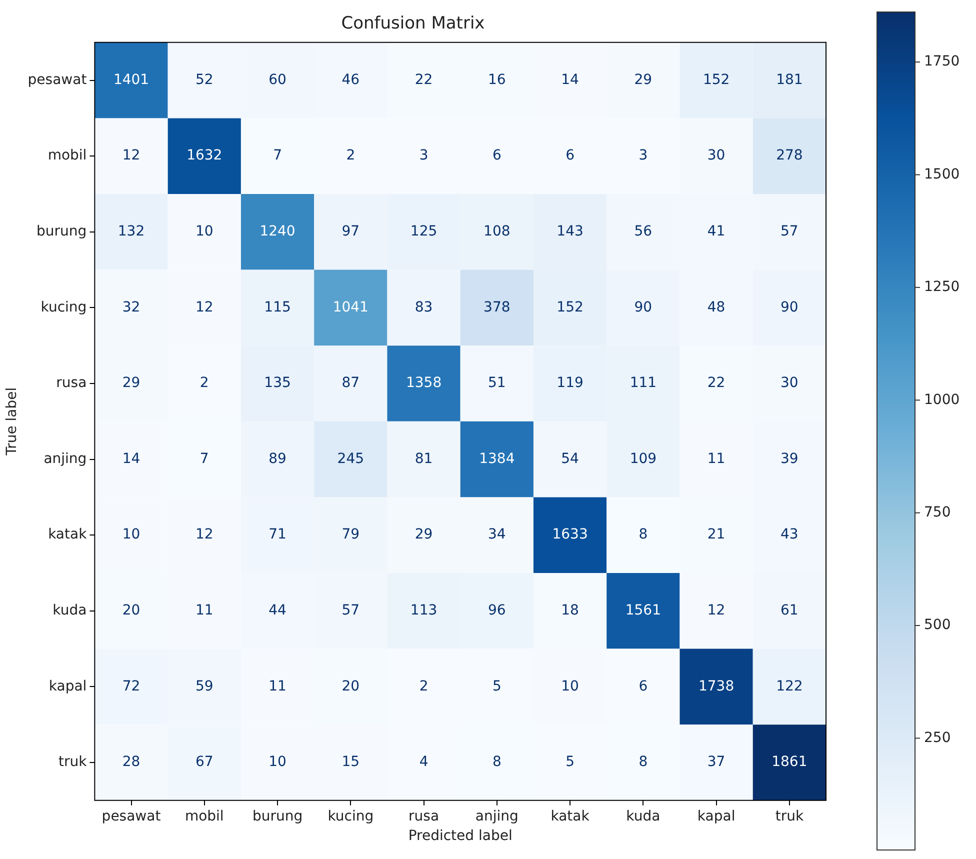 This screenshot has height=859, width=976. Describe the element at coordinates (570, 232) in the screenshot. I see `data-label: 143` at that location.